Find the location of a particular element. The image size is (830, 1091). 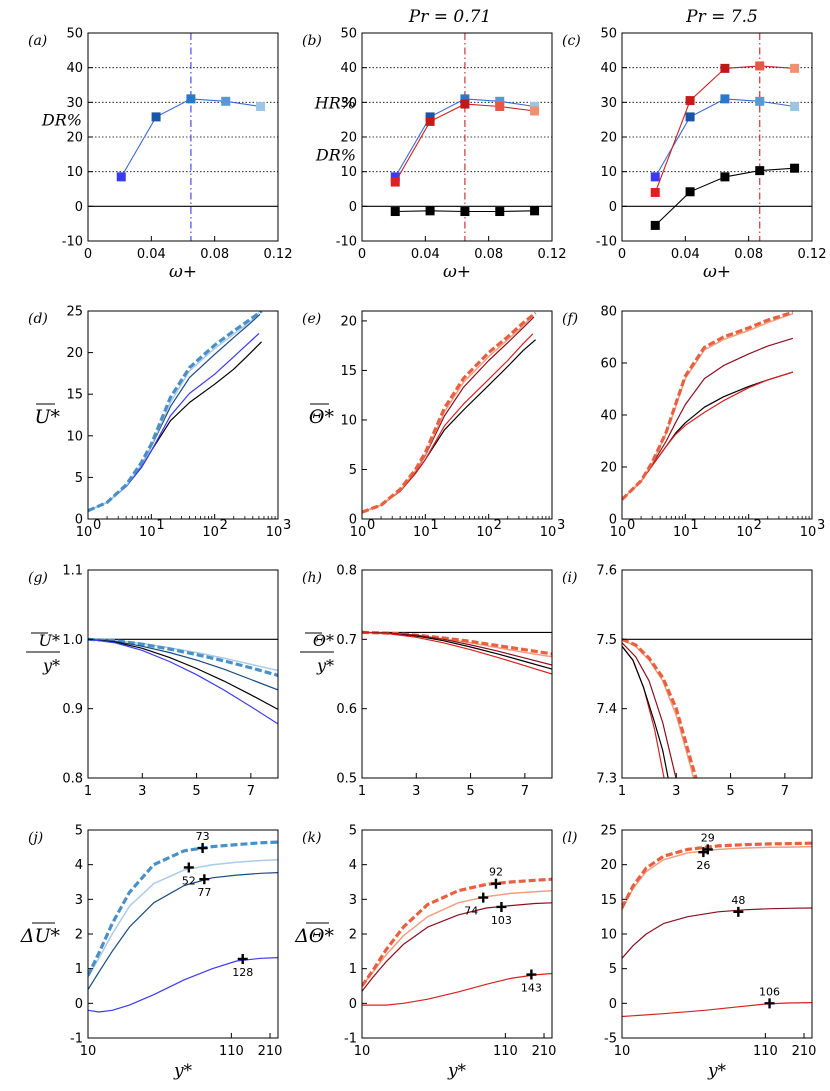

y-tick-label: 5 is located at coordinates (353, 831).